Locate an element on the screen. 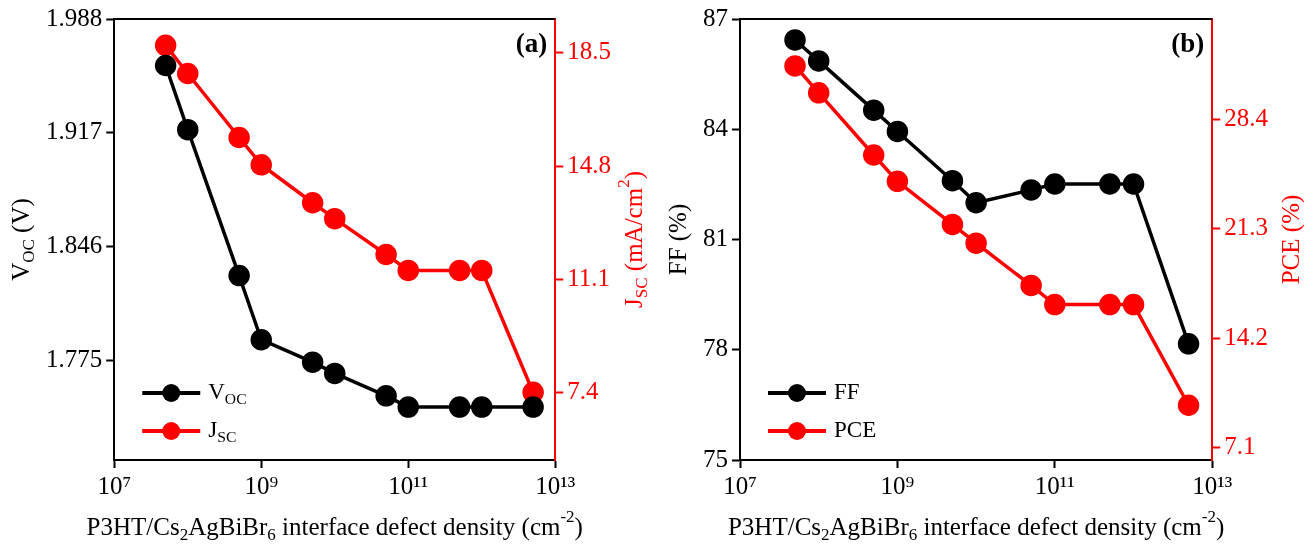  y2-tick-label: 7.1 is located at coordinates (1240, 446).